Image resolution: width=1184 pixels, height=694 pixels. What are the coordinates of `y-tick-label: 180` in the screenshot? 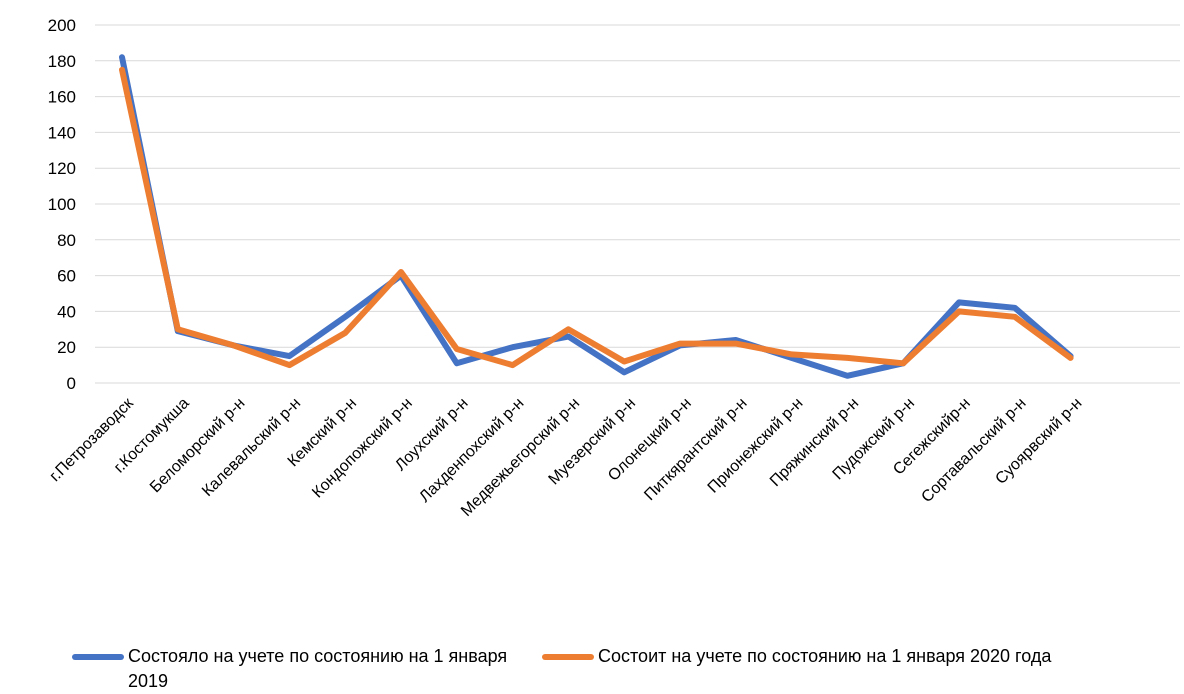 It's located at (62, 61).